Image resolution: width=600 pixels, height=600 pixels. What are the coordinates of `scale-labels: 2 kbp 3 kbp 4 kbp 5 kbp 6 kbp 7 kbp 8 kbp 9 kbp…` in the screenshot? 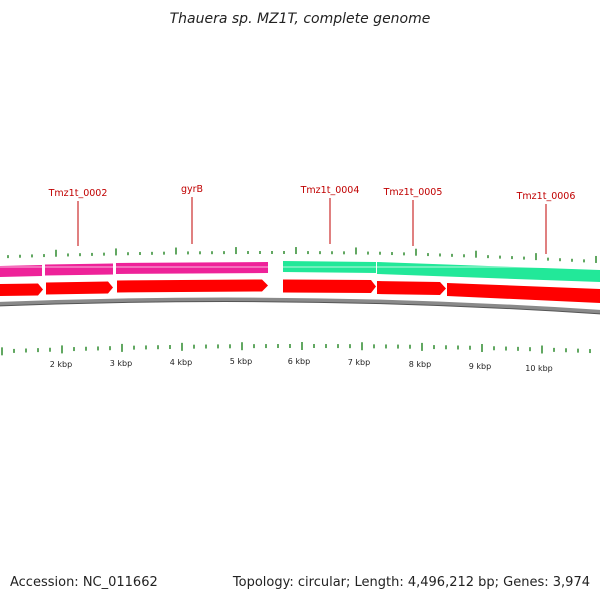 It's located at (301, 365).